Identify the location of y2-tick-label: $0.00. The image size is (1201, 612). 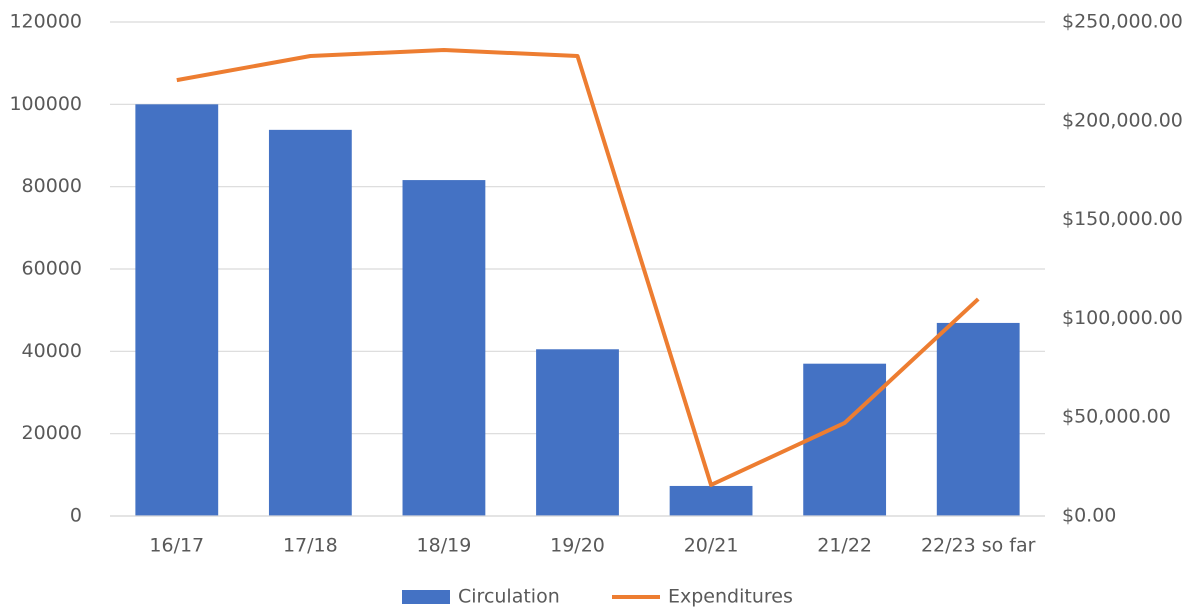
(1089, 516).